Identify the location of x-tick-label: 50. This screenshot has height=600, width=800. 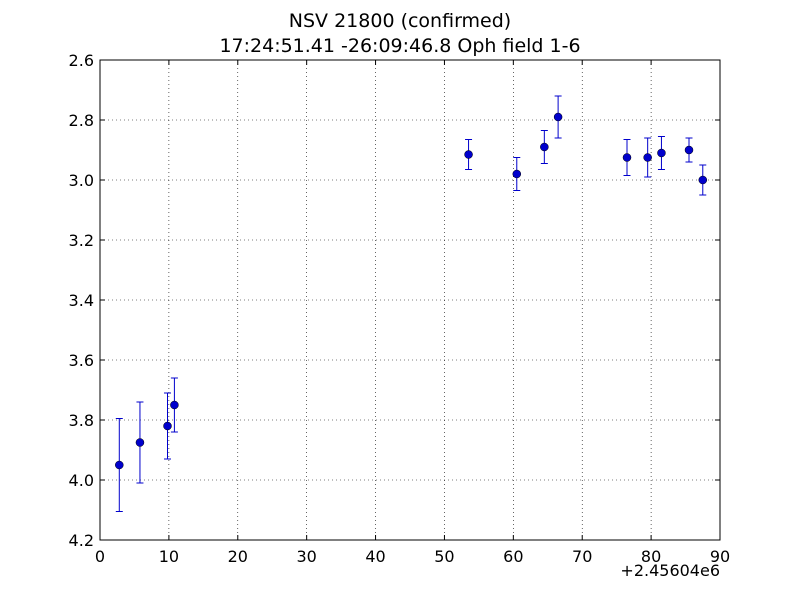
(444, 556).